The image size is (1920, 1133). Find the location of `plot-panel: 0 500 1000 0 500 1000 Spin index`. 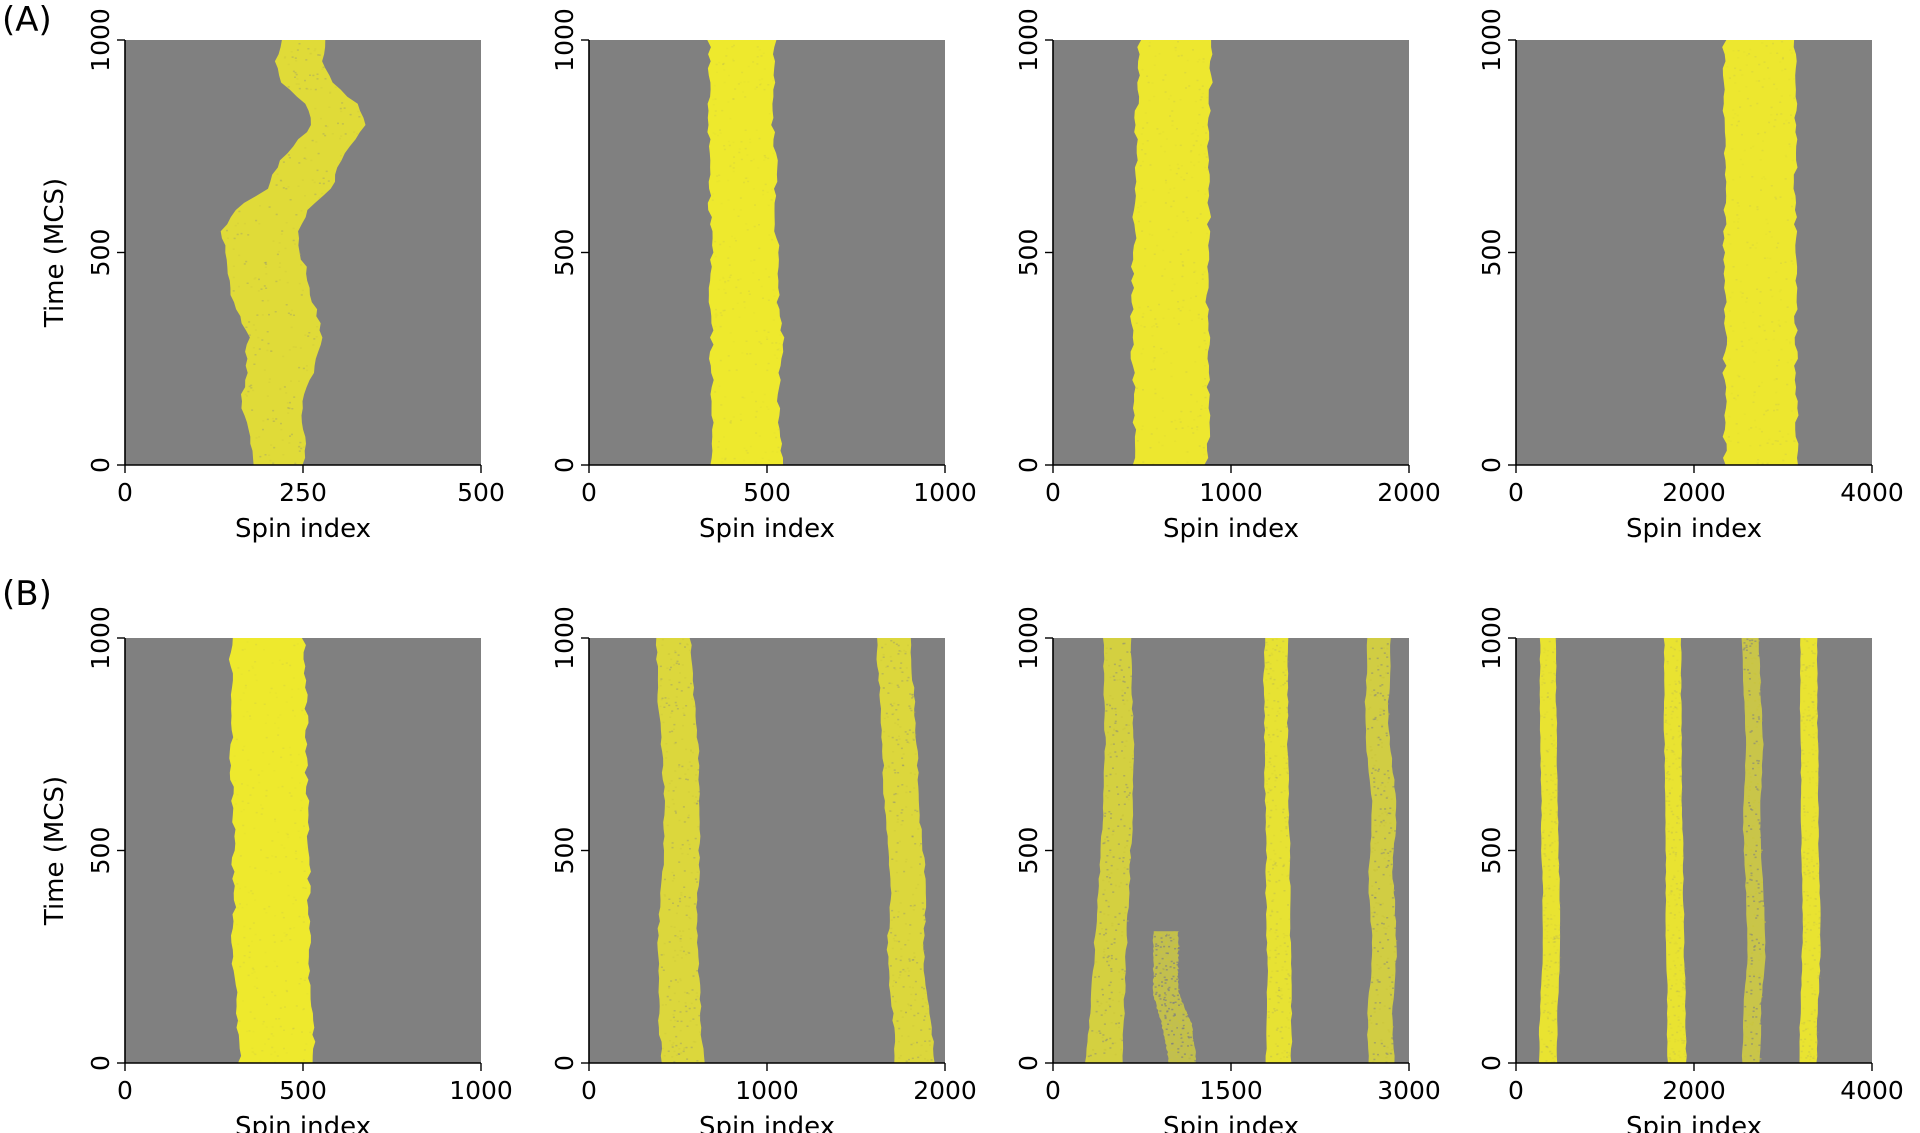

plot-panel: 0 500 1000 0 500 1000 Spin index is located at coordinates (763, 276).